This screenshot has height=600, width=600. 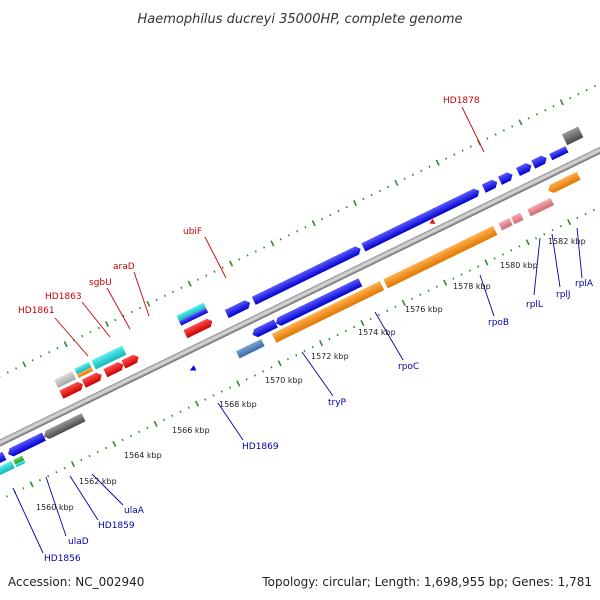 I want to click on gene-label-rplA: rplA, so click(x=584, y=284).